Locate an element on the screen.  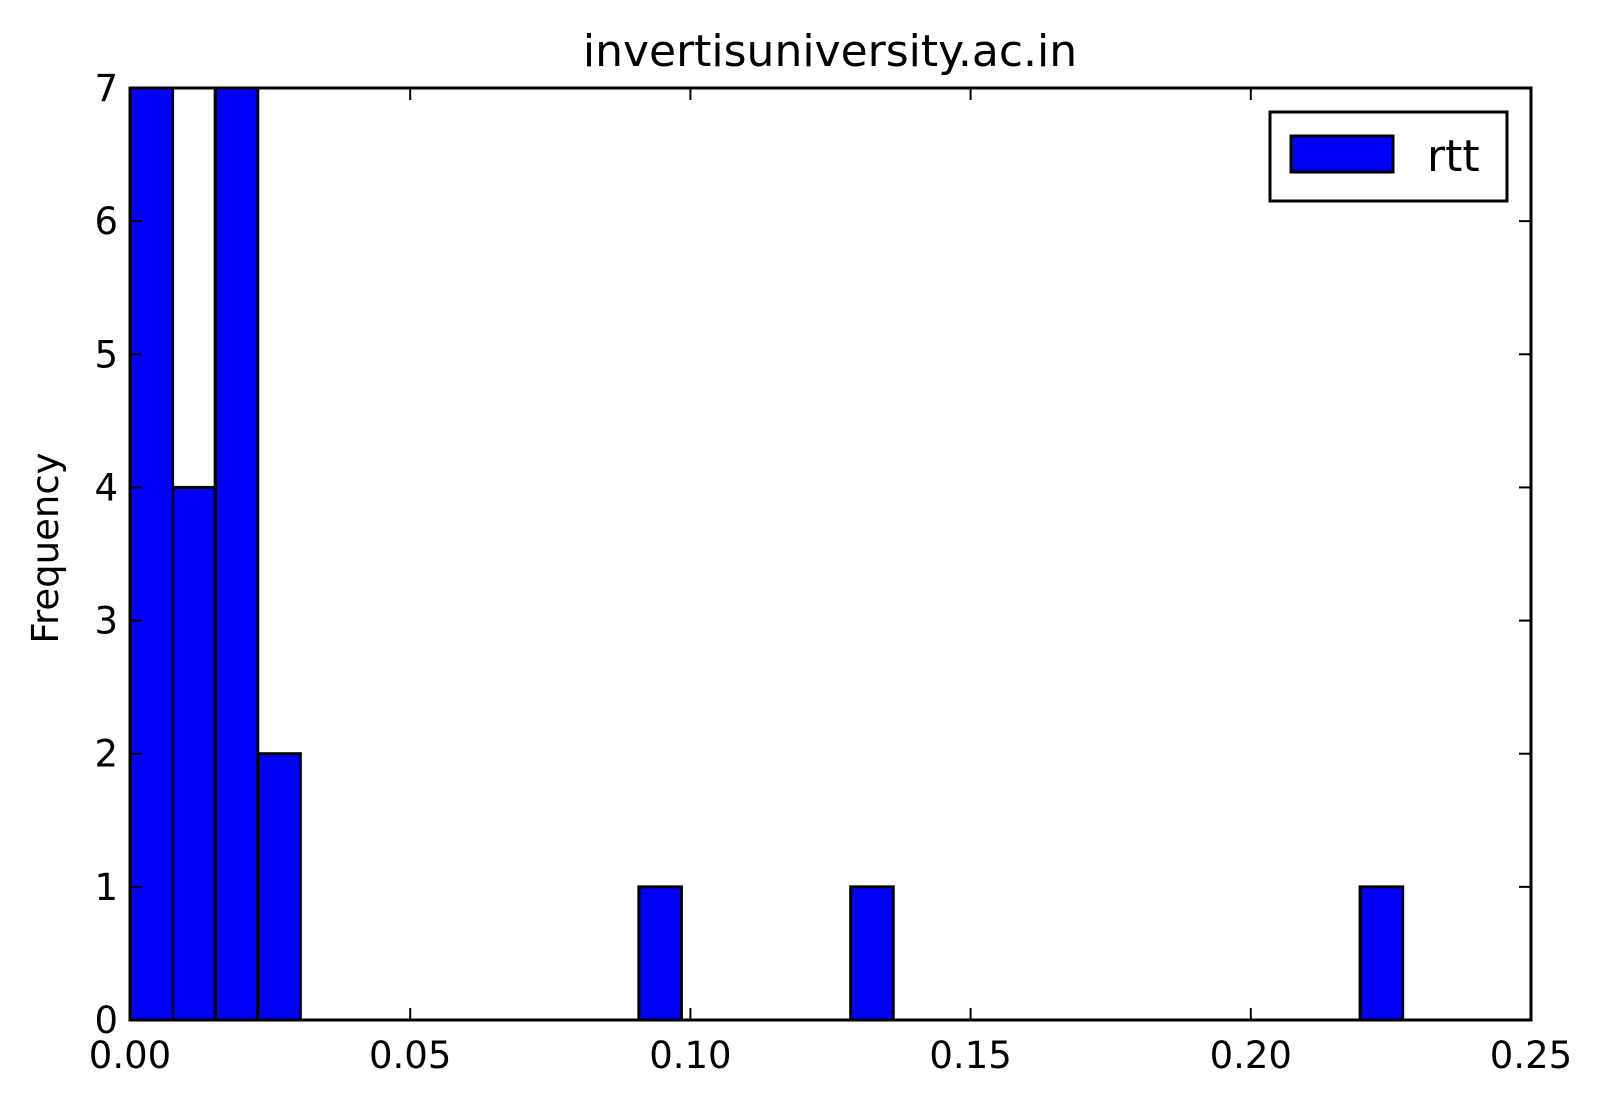
legend-label-rtt: rtt is located at coordinates (1453, 156).